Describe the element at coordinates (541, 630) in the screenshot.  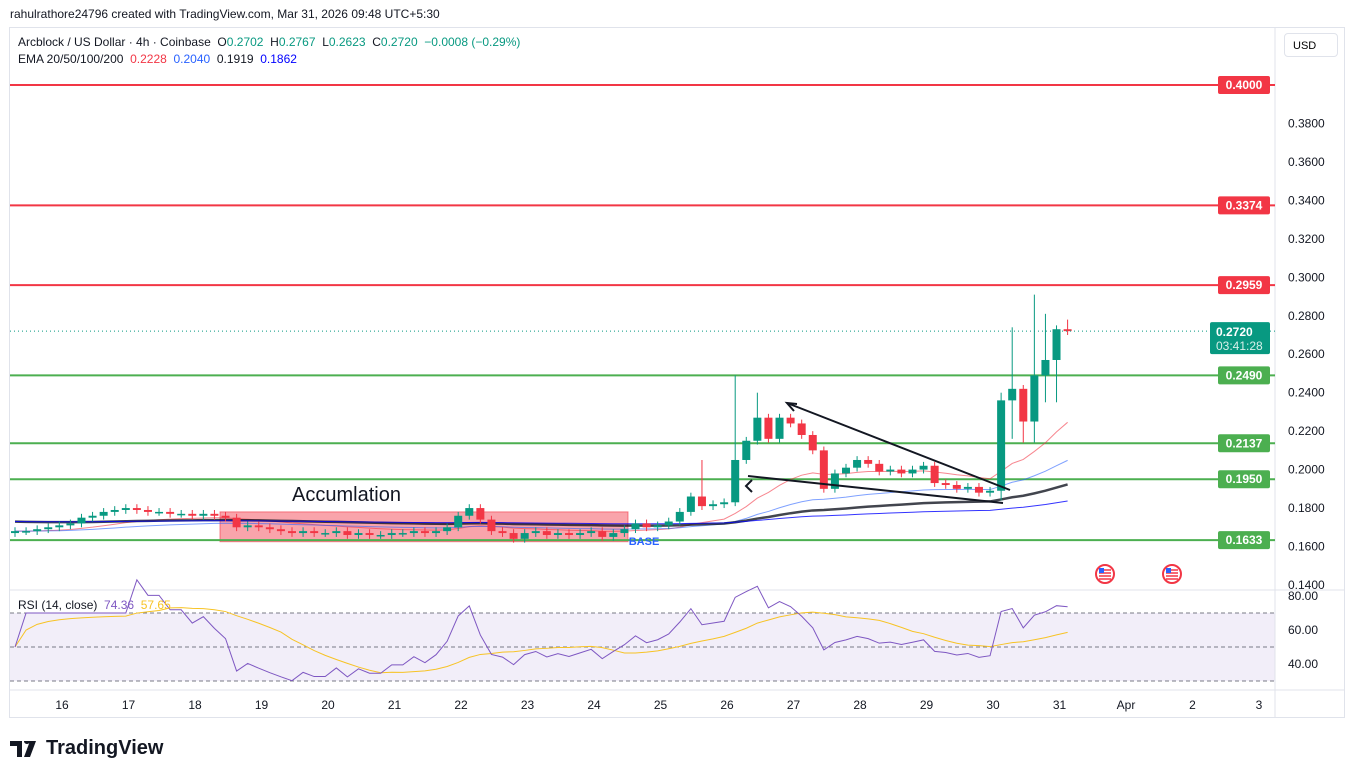
I see `rsi-line` at that location.